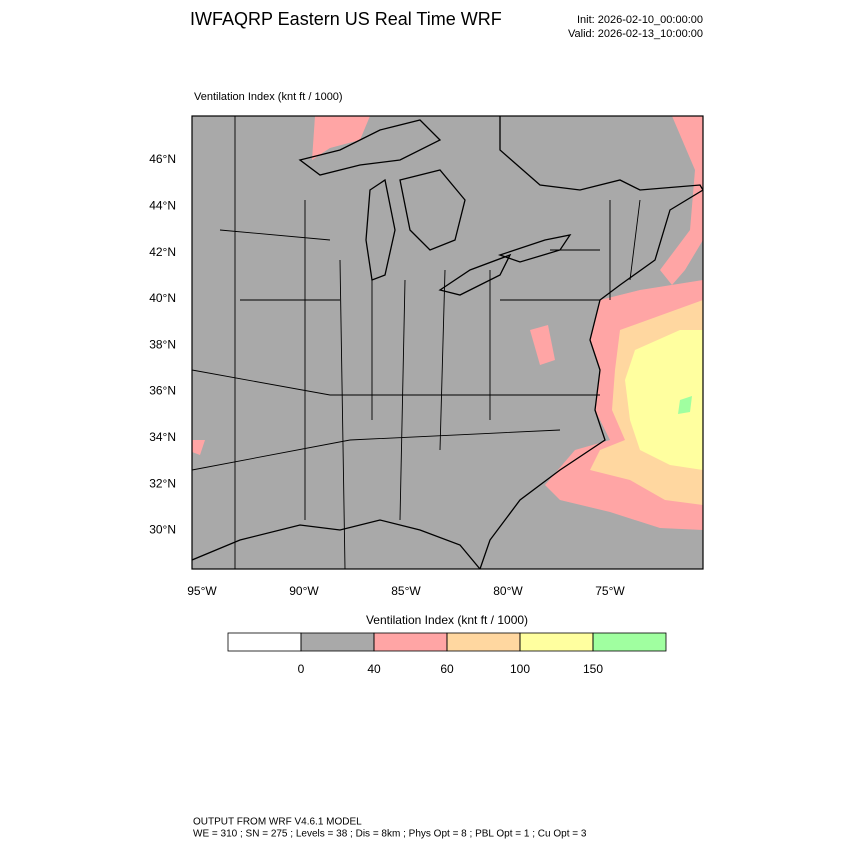 Image resolution: width=850 pixels, height=850 pixels. I want to click on colorbar-tick-label: 150, so click(593, 669).